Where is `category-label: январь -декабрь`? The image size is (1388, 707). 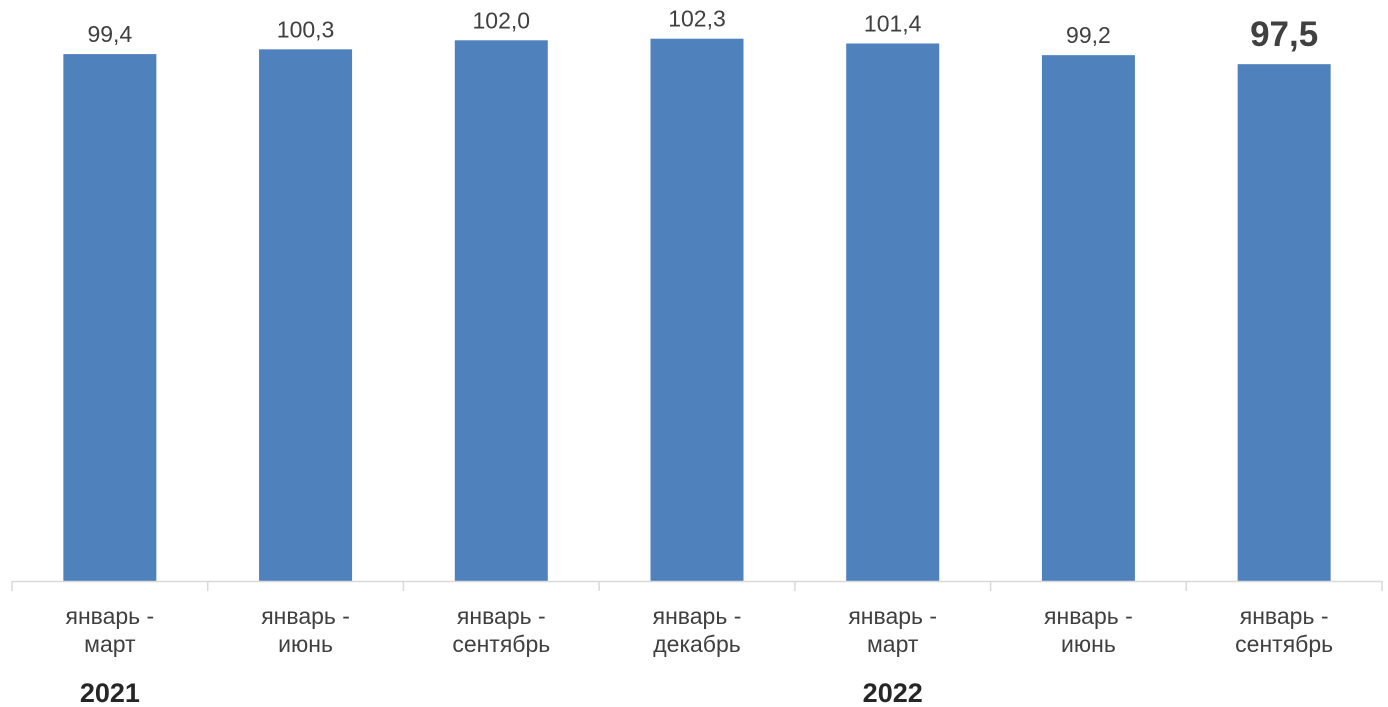 category-label: январь -декабрь is located at coordinates (697, 630).